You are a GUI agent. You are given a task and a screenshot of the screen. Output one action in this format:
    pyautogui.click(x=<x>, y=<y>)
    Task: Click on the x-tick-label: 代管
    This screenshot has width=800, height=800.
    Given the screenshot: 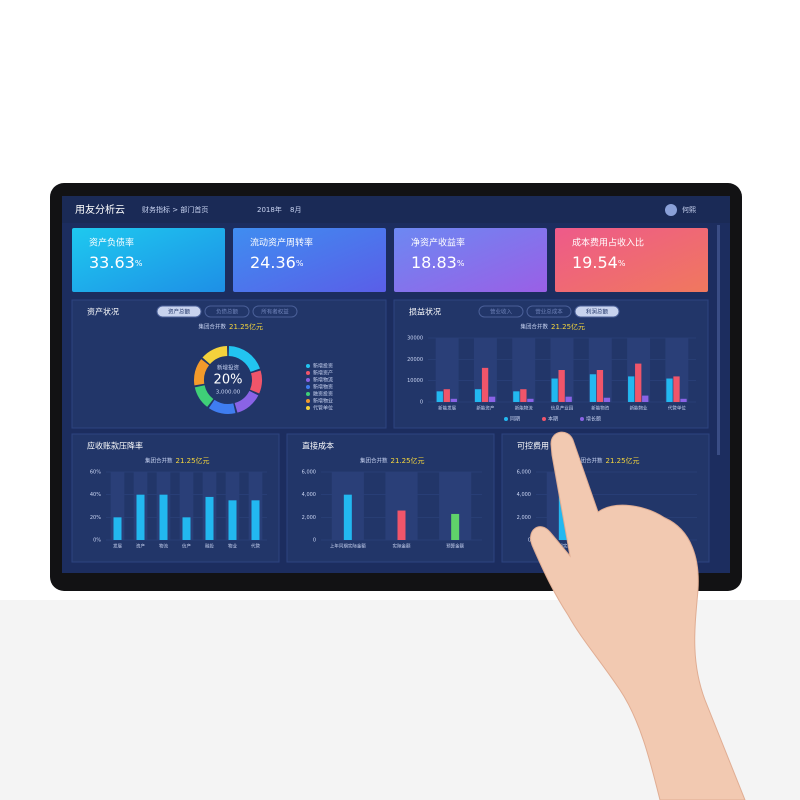 What is the action you would take?
    pyautogui.click(x=255, y=546)
    